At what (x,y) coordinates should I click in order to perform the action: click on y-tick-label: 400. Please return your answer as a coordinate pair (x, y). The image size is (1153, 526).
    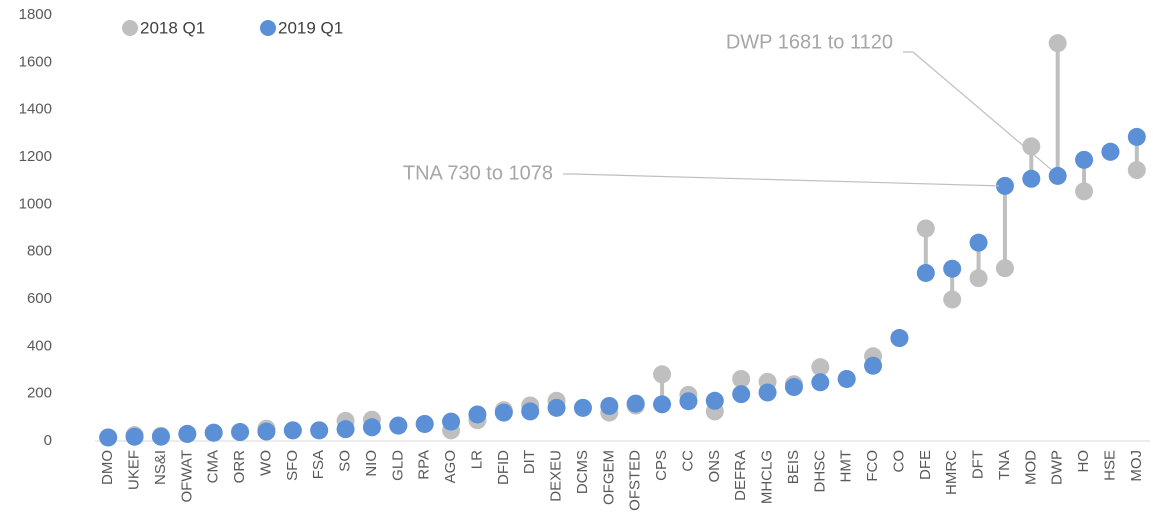
    Looking at the image, I should click on (39, 345).